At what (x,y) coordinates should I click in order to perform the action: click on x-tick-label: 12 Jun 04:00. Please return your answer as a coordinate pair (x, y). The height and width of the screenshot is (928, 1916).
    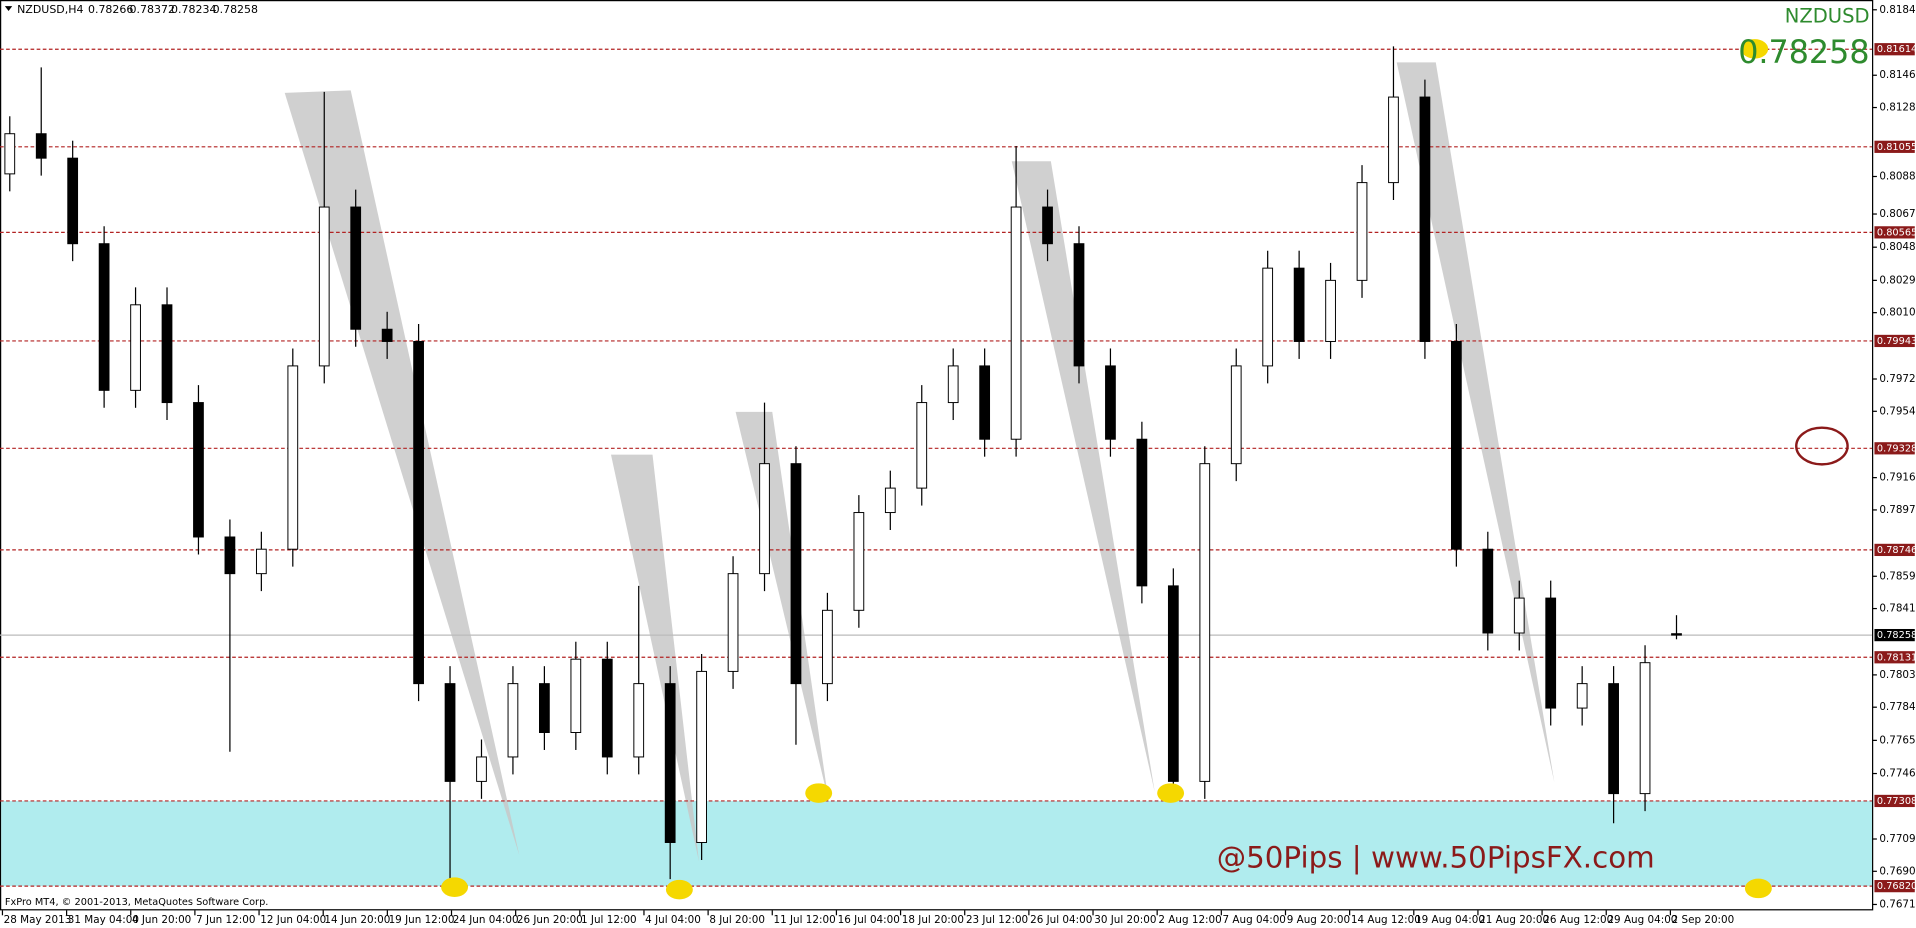
    Looking at the image, I should click on (293, 920).